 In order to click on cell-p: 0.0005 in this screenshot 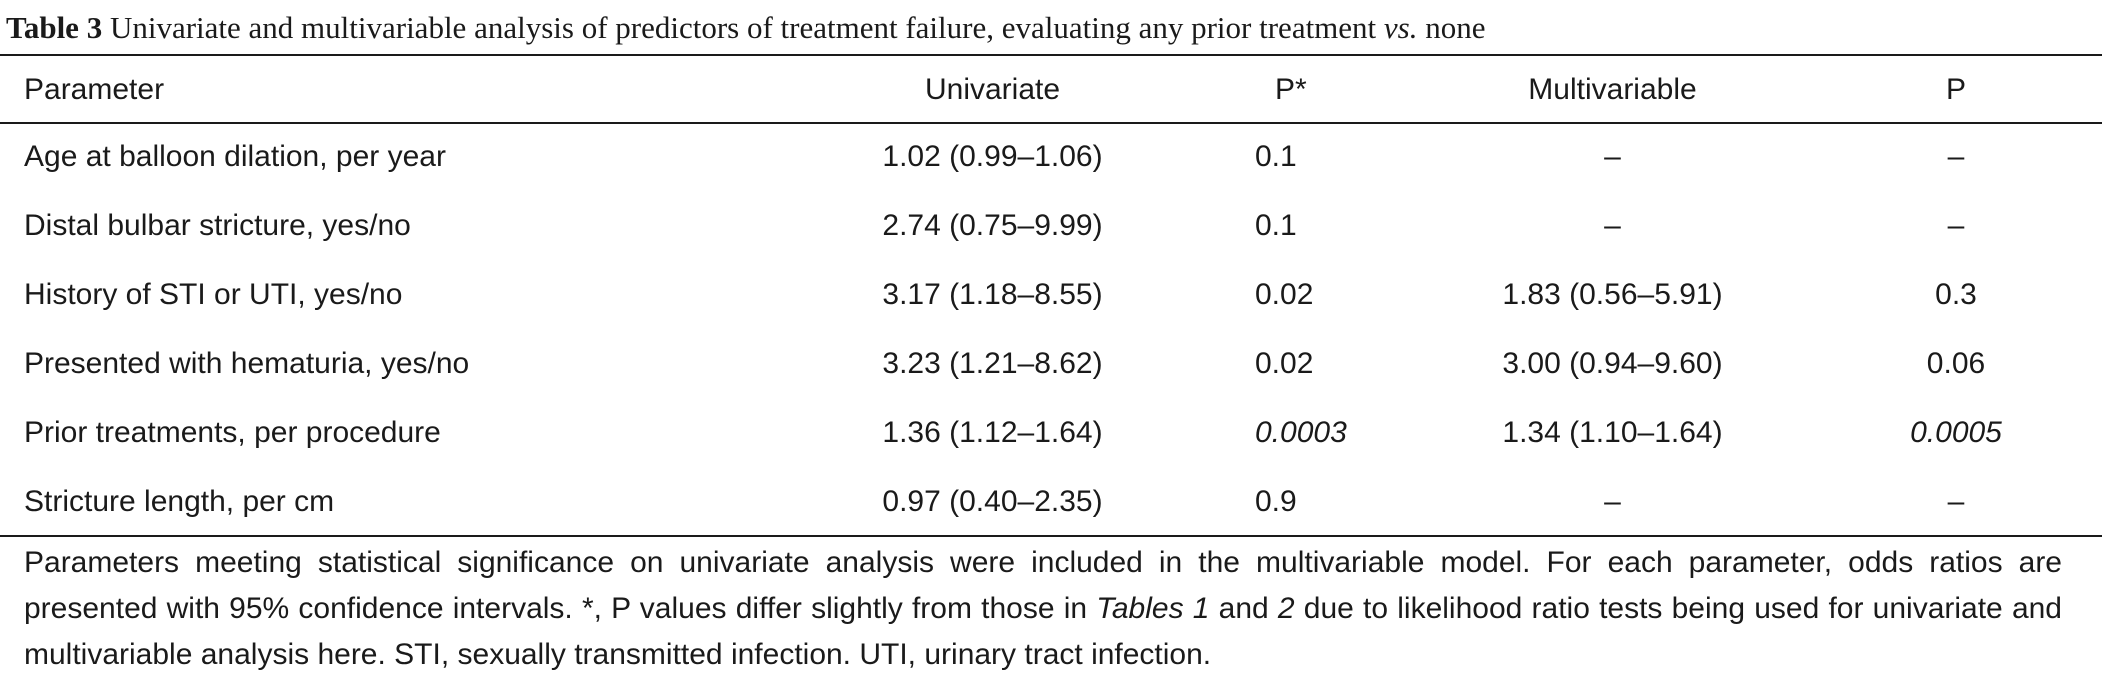, I will do `click(1956, 432)`.